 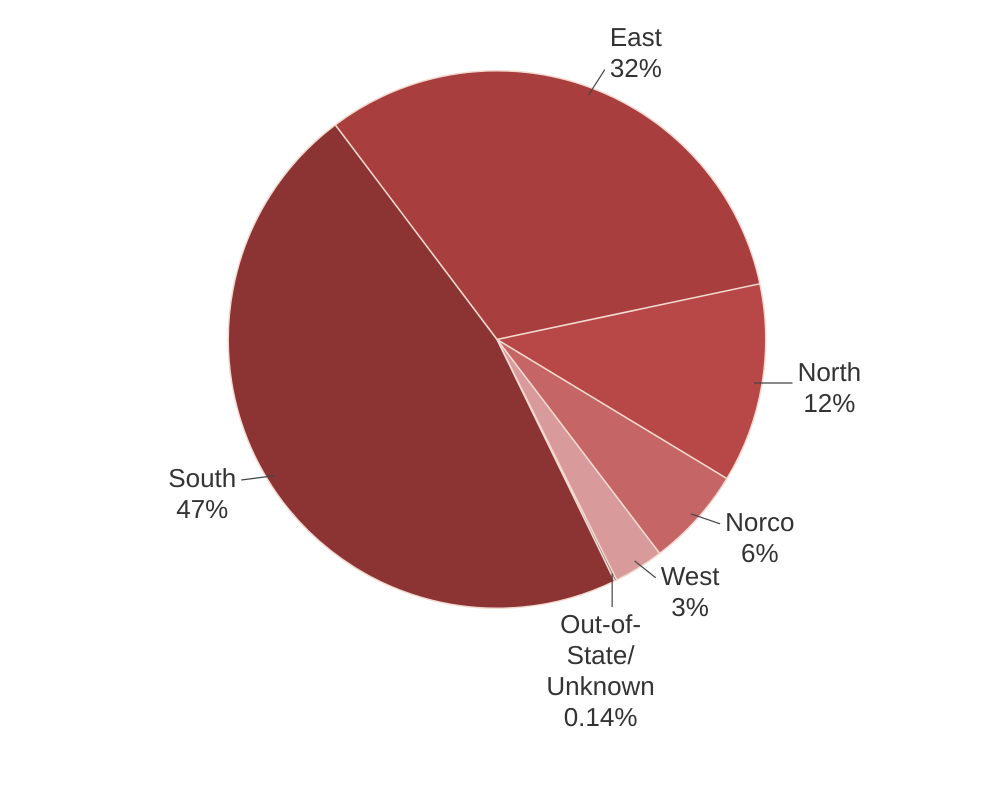 I want to click on slice-label: Norco, so click(x=759, y=521).